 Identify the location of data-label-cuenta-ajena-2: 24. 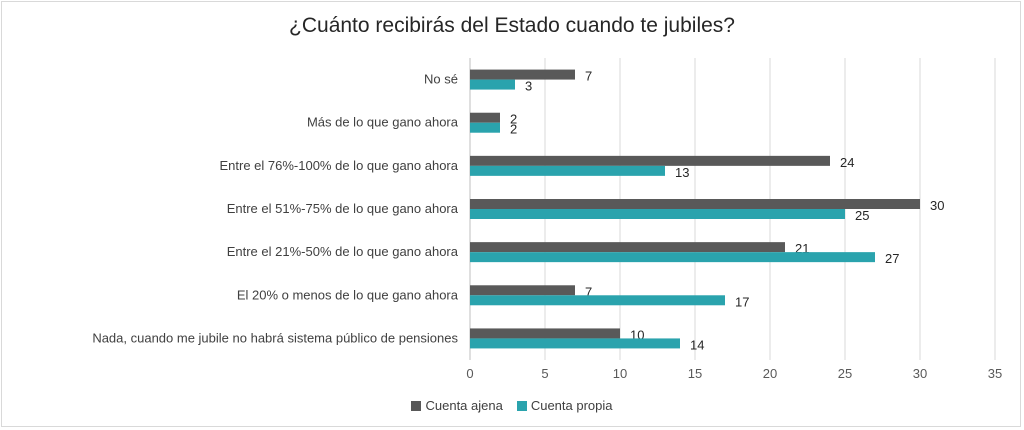
(847, 162).